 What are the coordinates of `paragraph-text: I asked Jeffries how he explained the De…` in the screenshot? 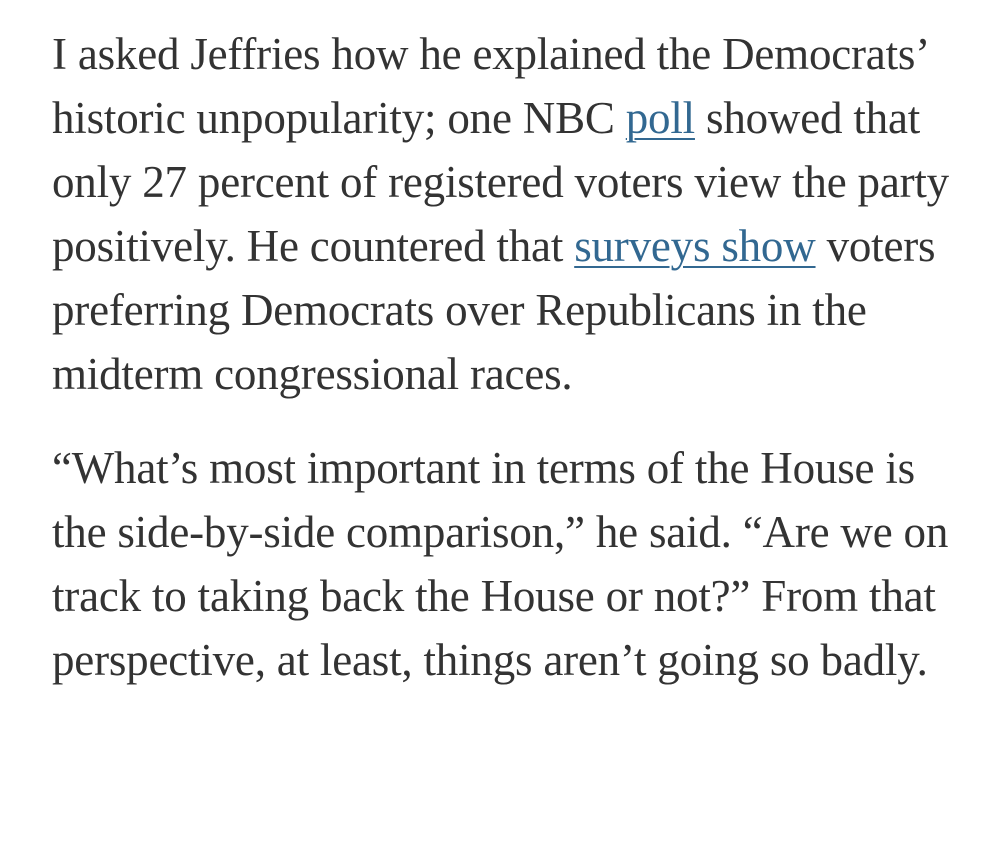 It's located at (489, 86).